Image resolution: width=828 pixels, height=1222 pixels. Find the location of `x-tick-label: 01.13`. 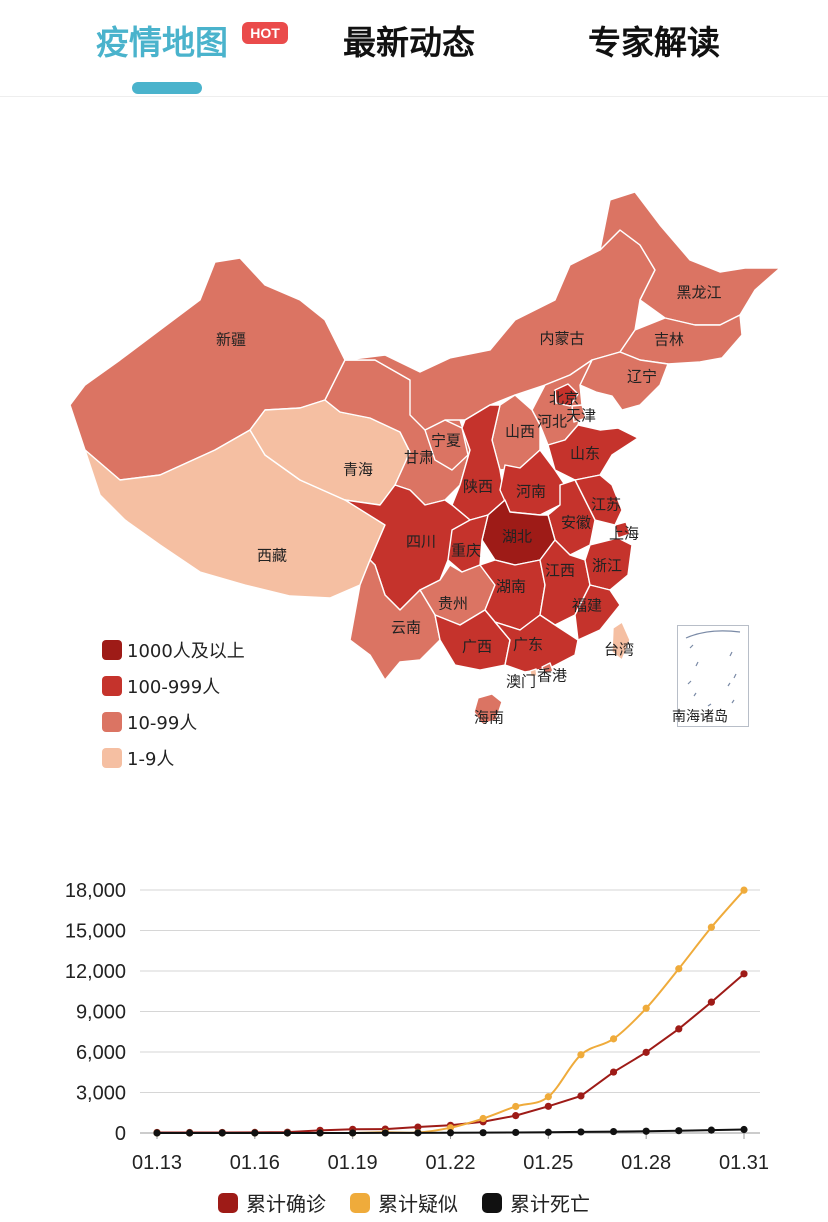

x-tick-label: 01.13 is located at coordinates (157, 1163).